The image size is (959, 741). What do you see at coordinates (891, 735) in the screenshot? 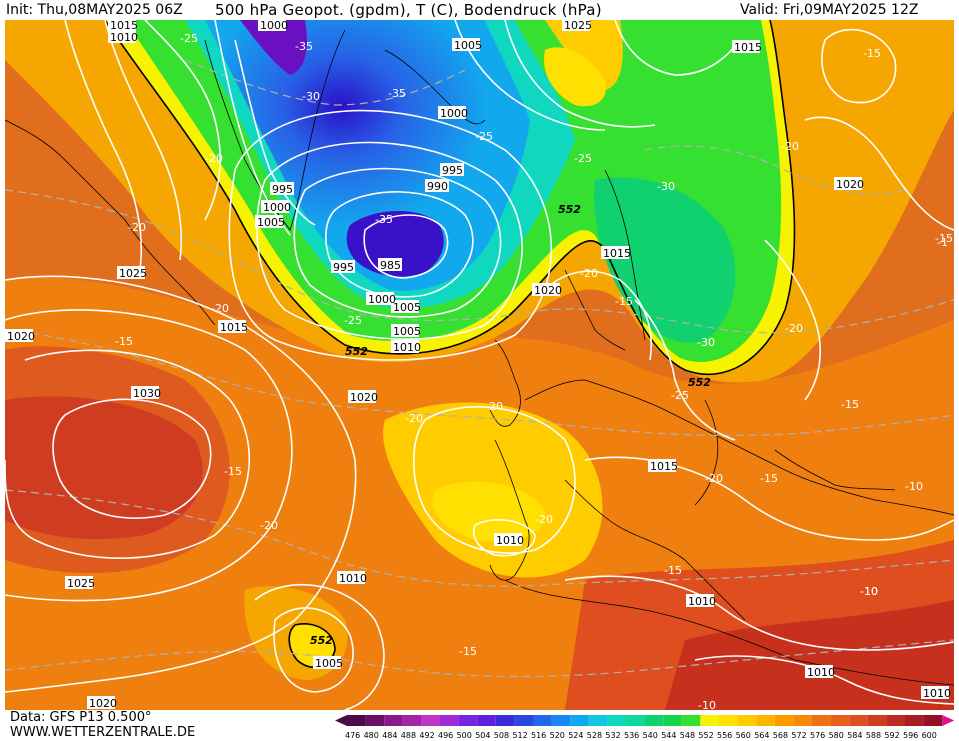
I see `legend-value-label: 592` at bounding box center [891, 735].